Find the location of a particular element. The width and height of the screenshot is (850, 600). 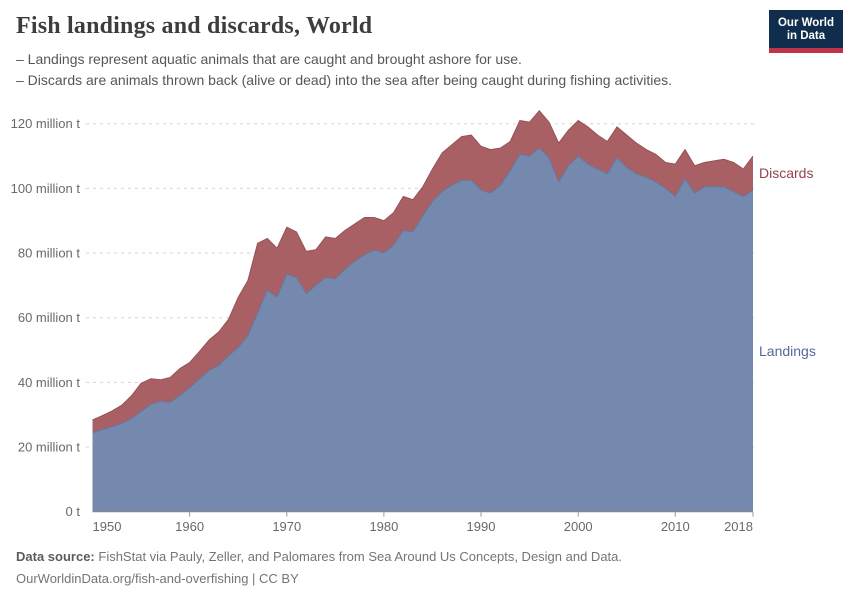

owid-logo: Our World in Data is located at coordinates (805, 31).